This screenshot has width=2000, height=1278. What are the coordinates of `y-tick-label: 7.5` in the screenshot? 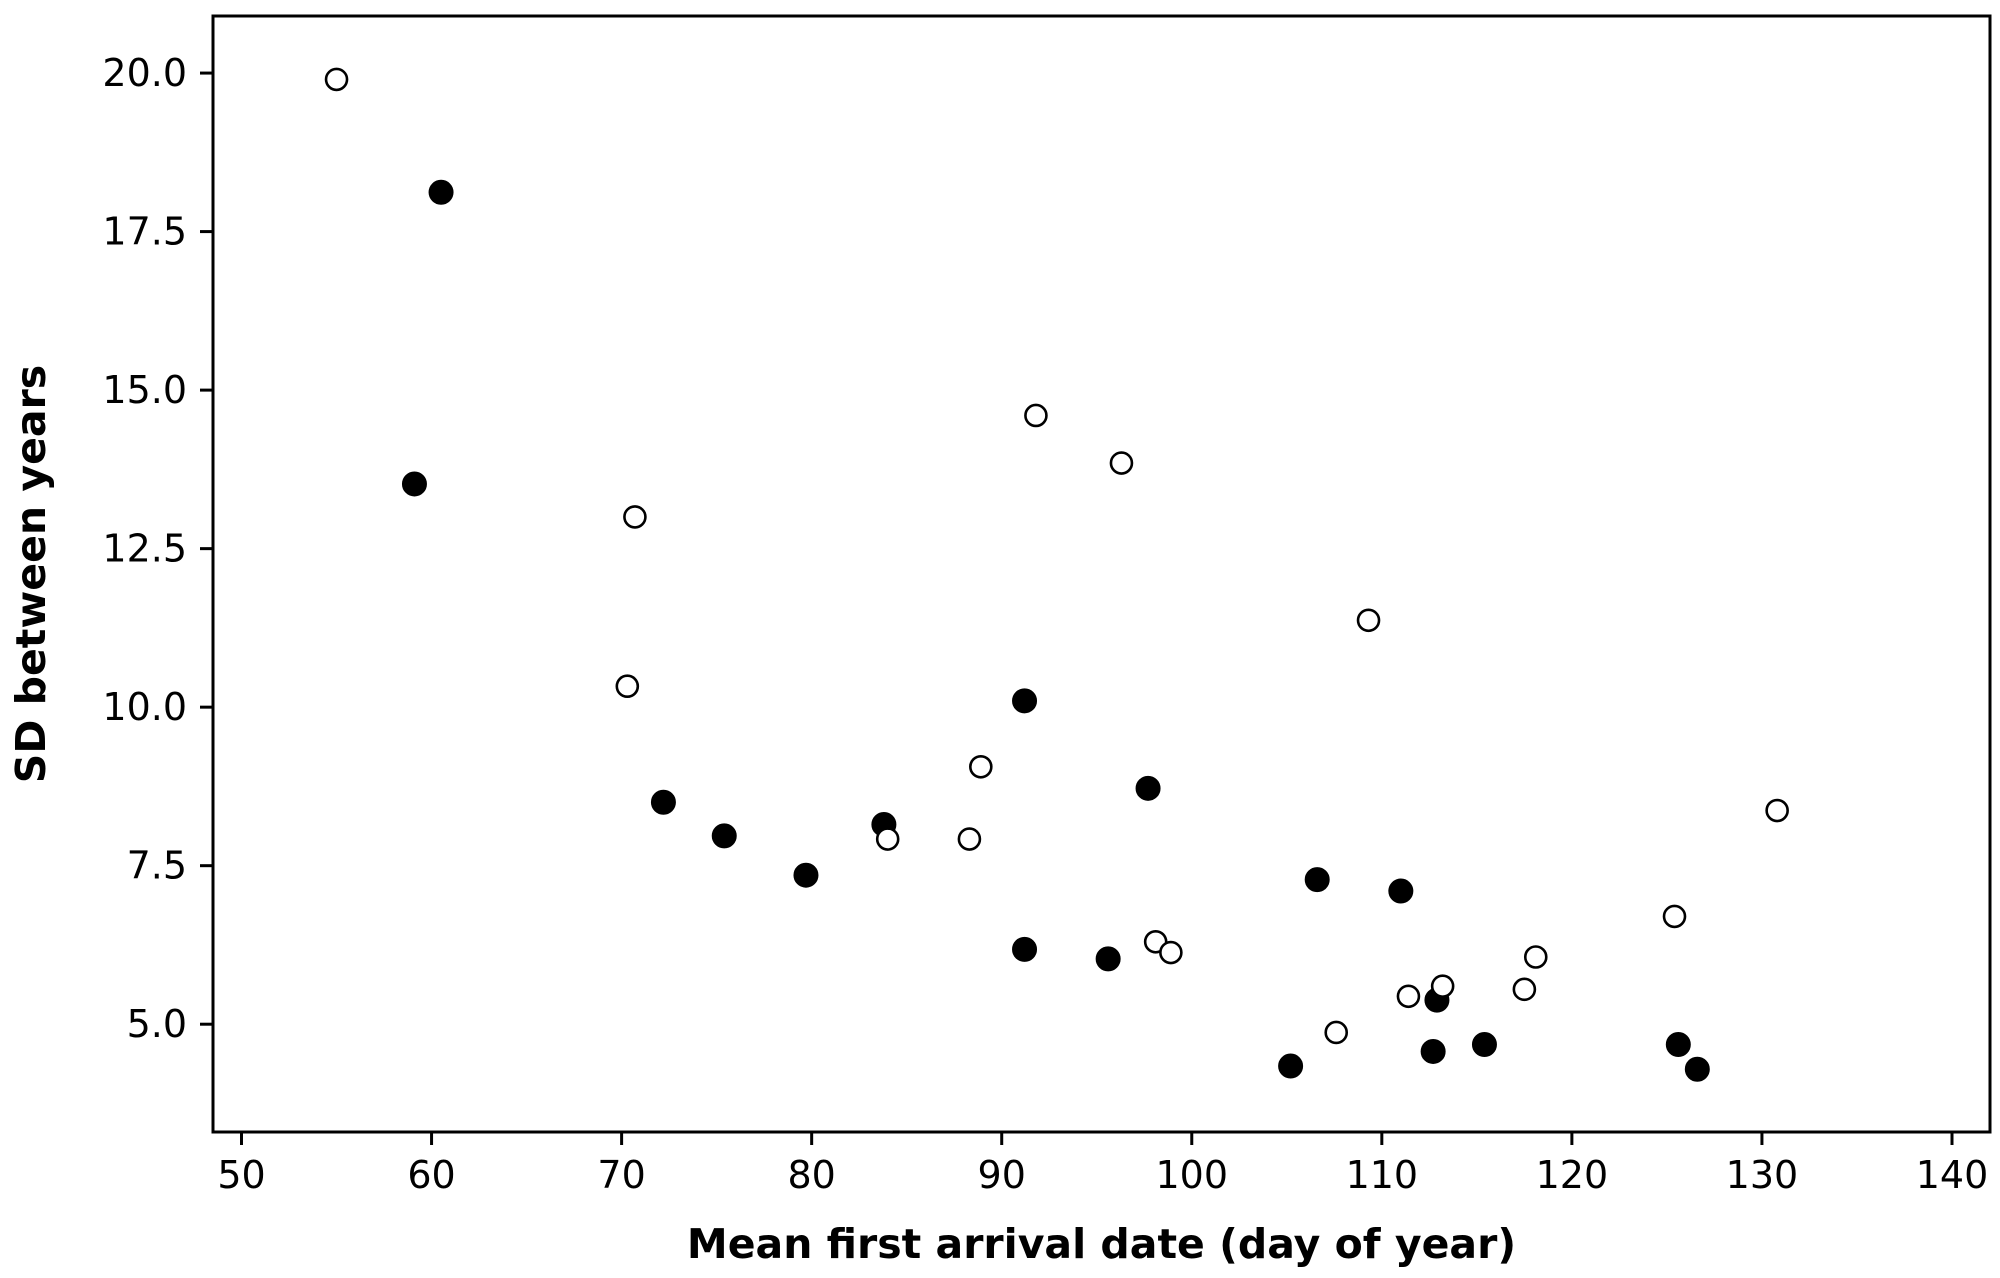 It's located at (157, 866).